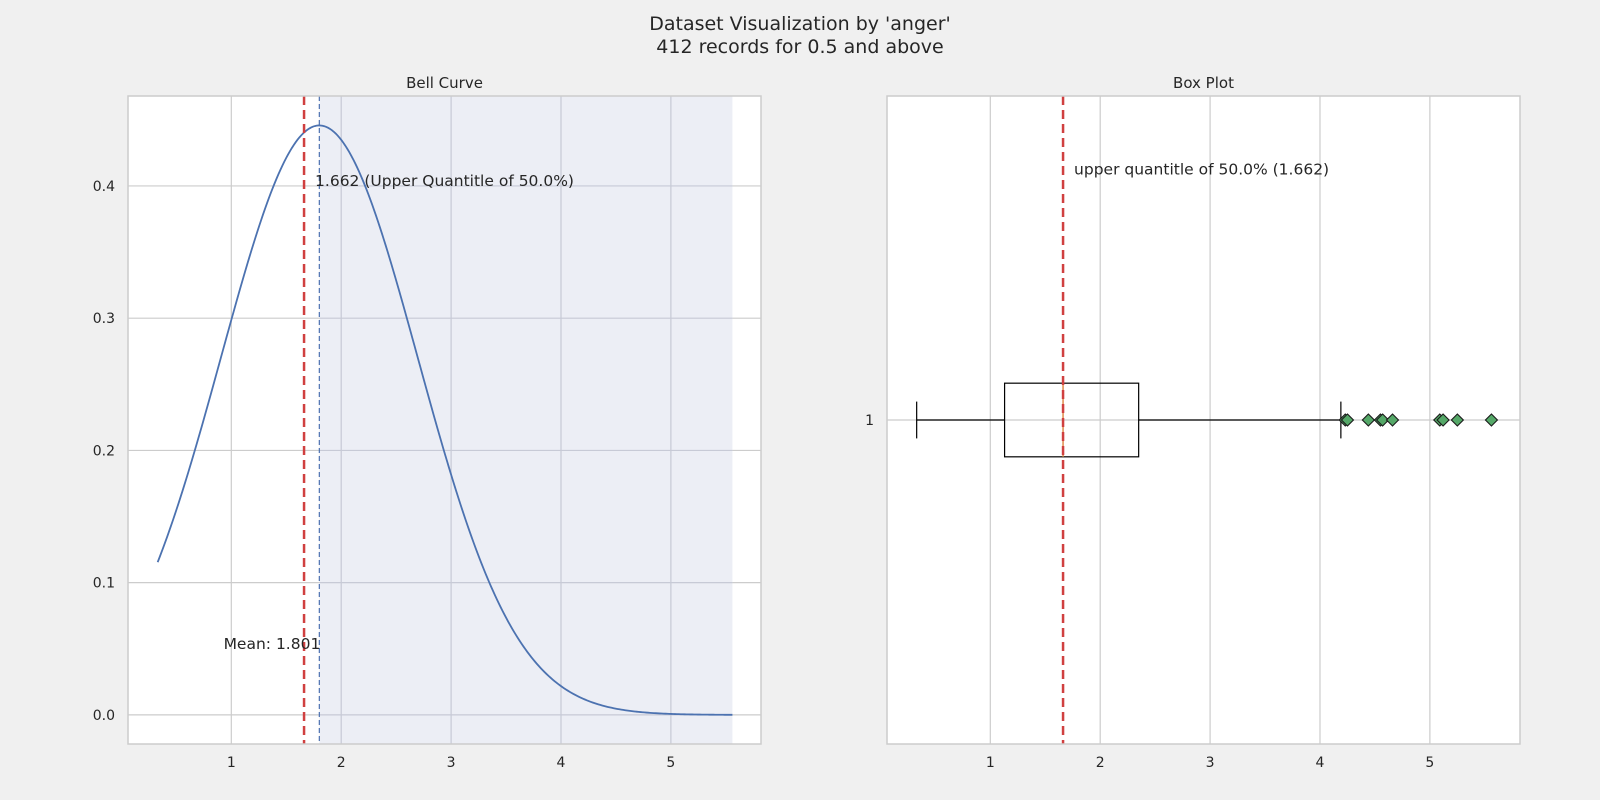 This screenshot has width=1600, height=800. Describe the element at coordinates (231, 763) in the screenshot. I see `bell-x-tick-label: 1` at that location.